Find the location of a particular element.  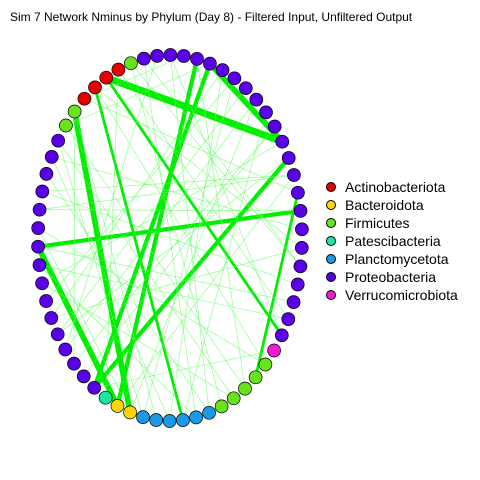

legend-item: Actinobacteriota is located at coordinates (392, 187).